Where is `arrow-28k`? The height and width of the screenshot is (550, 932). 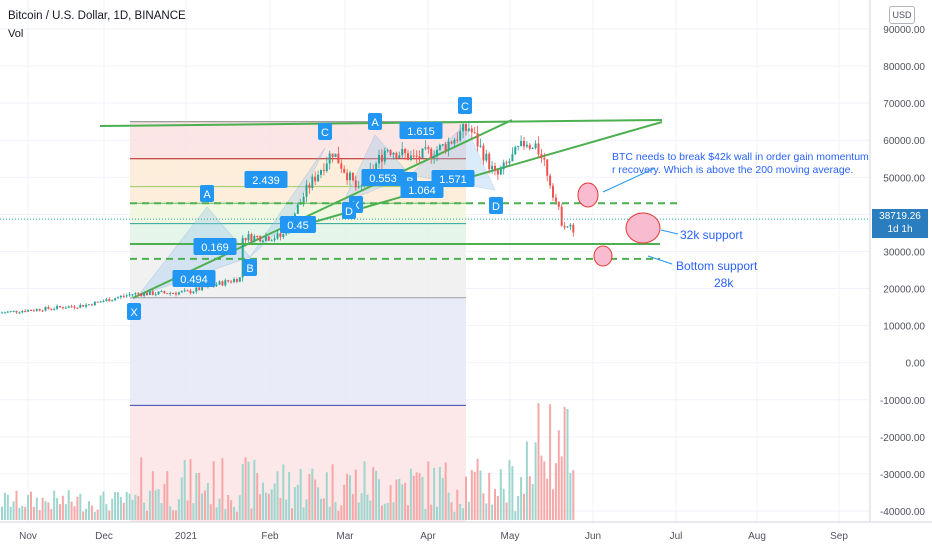
arrow-28k is located at coordinates (660, 260).